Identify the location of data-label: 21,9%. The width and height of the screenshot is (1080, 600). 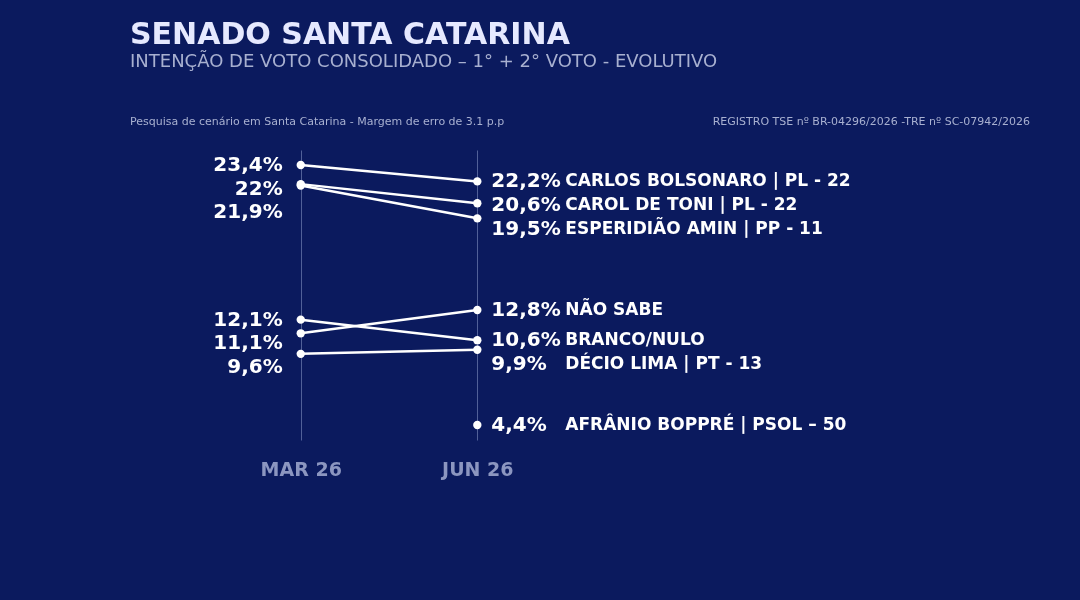
(248, 211).